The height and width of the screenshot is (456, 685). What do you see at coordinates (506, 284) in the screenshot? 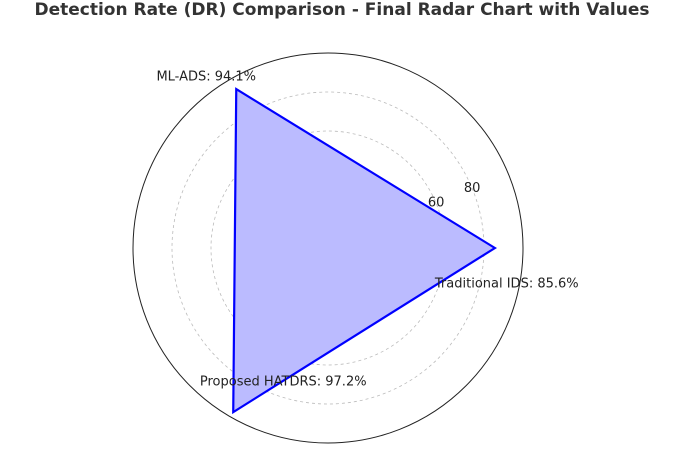
I see `value-label: Traditional IDS: 85.6%` at bounding box center [506, 284].